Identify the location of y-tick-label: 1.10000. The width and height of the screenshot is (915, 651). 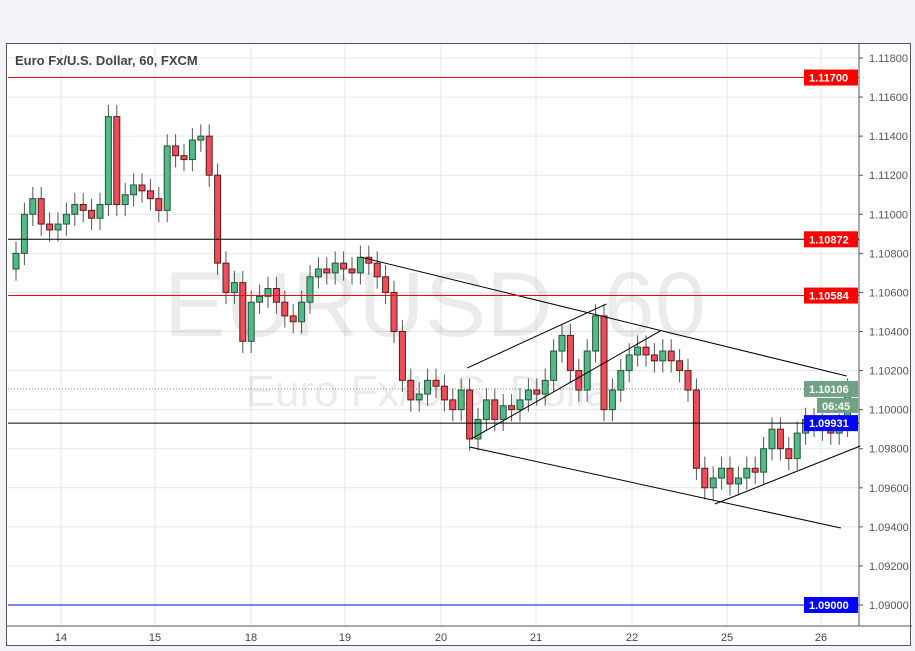
(889, 411).